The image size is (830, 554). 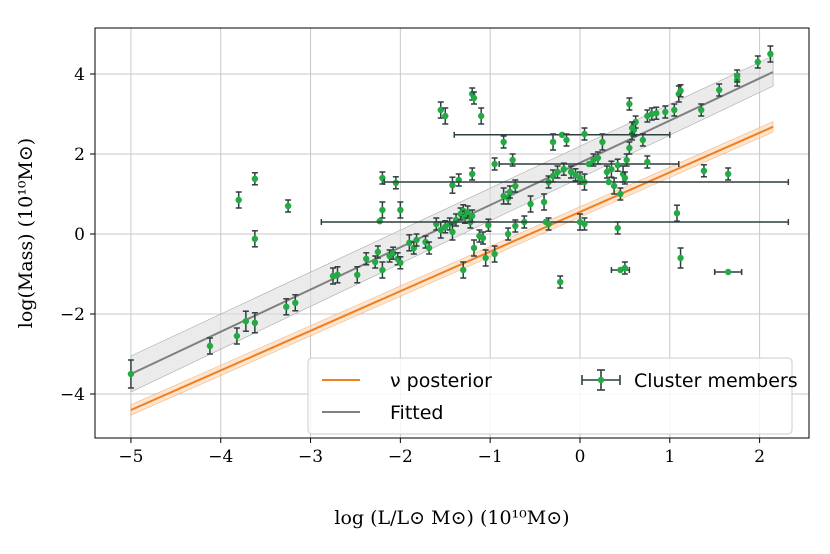 I want to click on x-axis-label: log (L/L⊙ M⊙) (10¹⁰M⊙), so click(x=451, y=518).